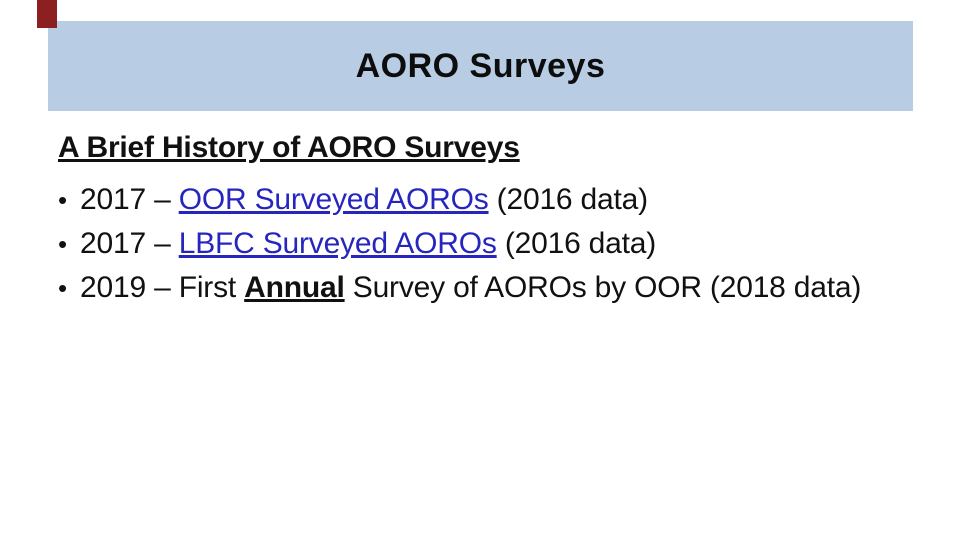 The width and height of the screenshot is (960, 540). What do you see at coordinates (294, 287) in the screenshot?
I see `annual-emphasis: Annual` at bounding box center [294, 287].